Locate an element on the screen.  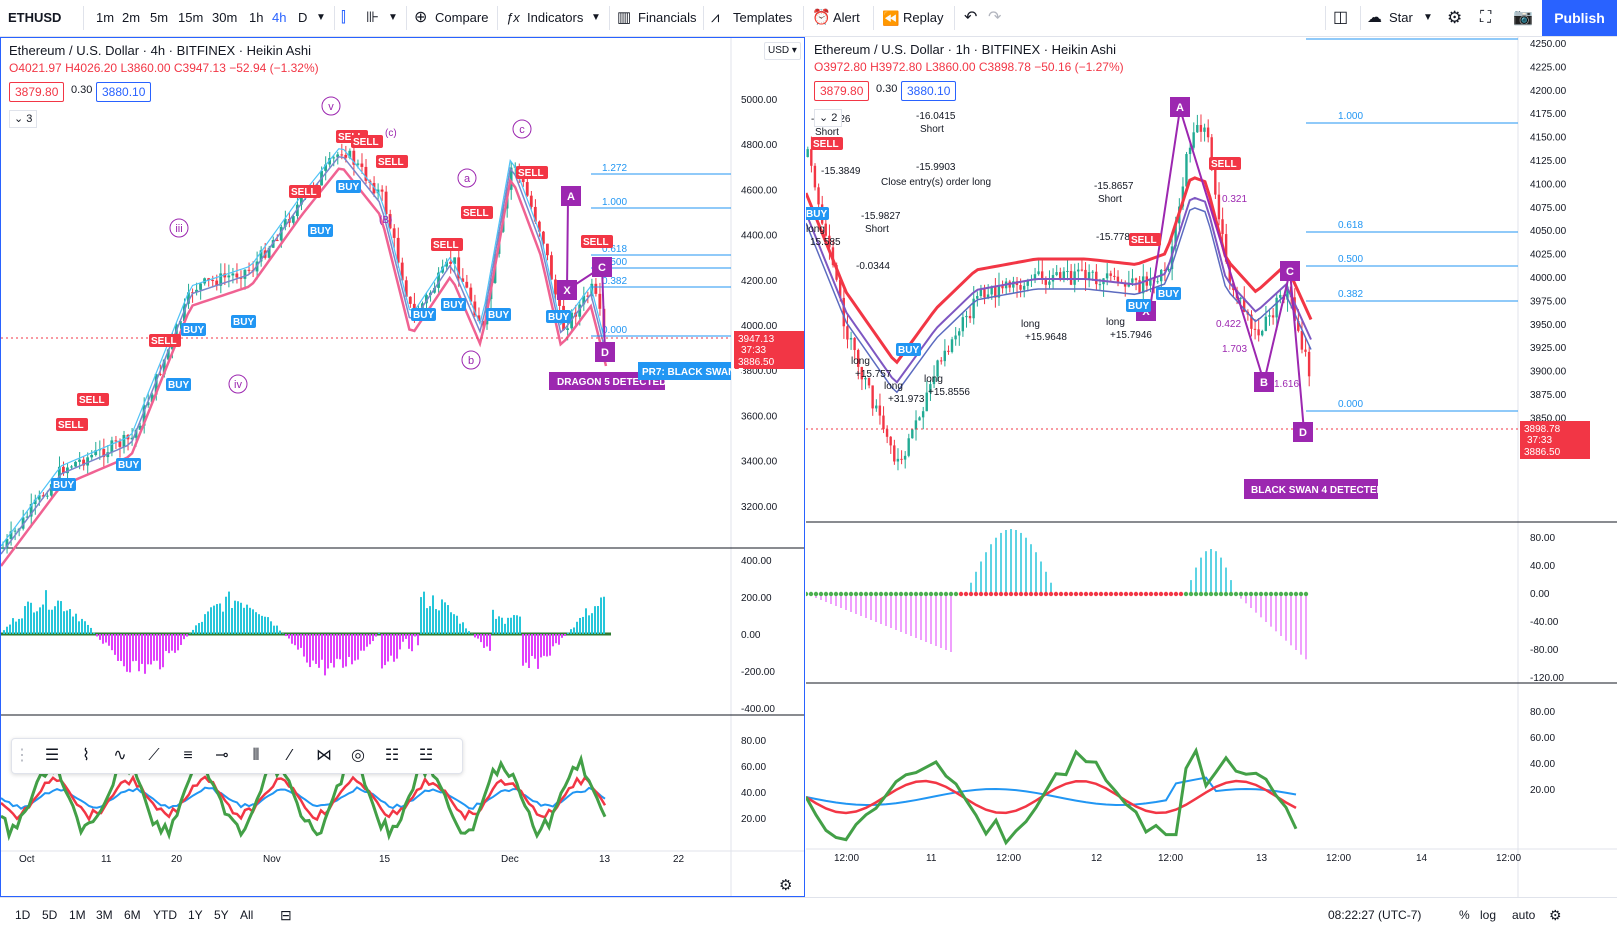
buy-signal-bg is located at coordinates (243, 321).